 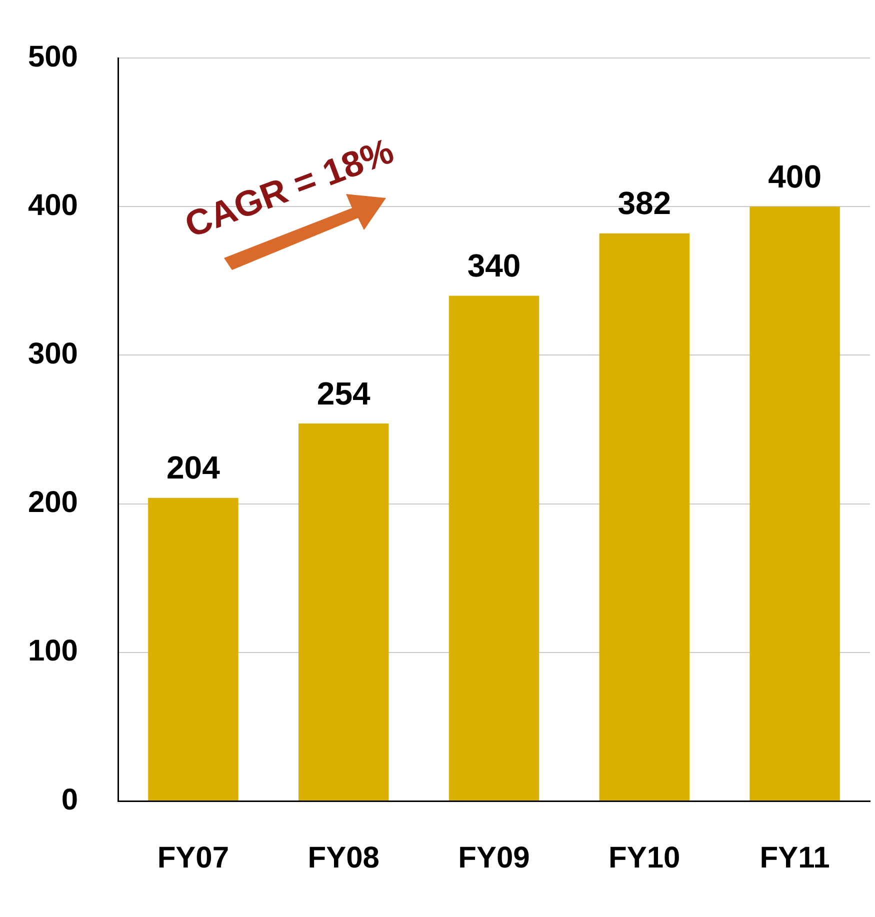 I want to click on x-tick-label: FY10, so click(x=644, y=857).